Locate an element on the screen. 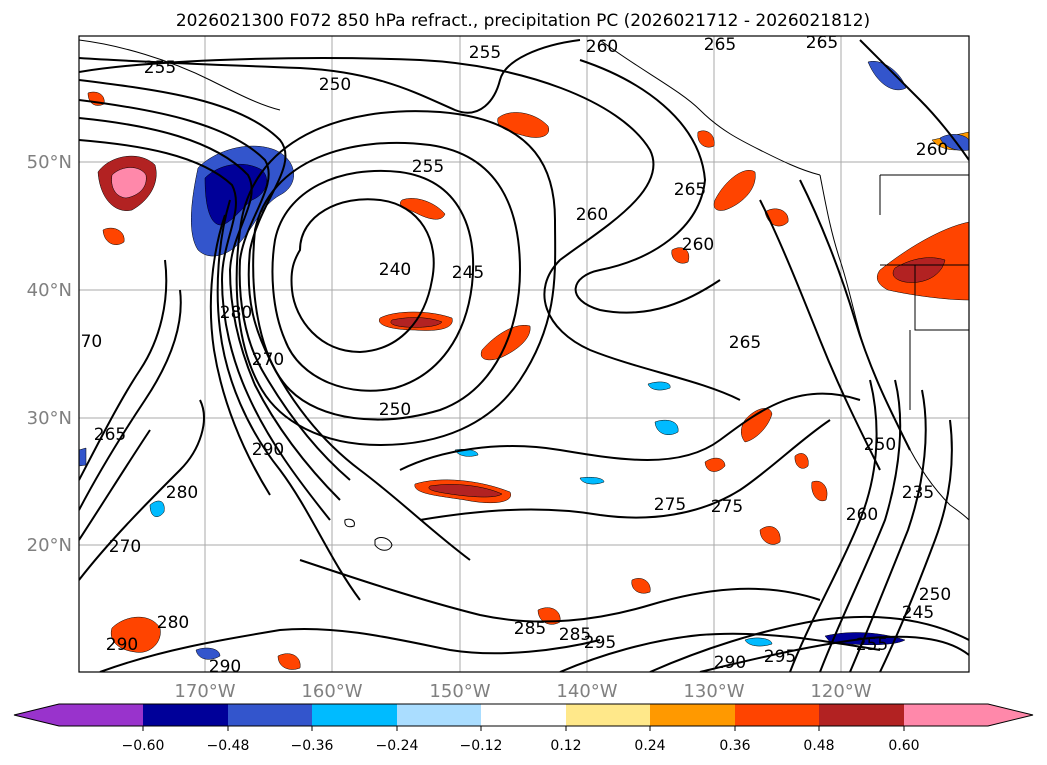 The width and height of the screenshot is (1047, 765). border-us-canada is located at coordinates (924, 194).